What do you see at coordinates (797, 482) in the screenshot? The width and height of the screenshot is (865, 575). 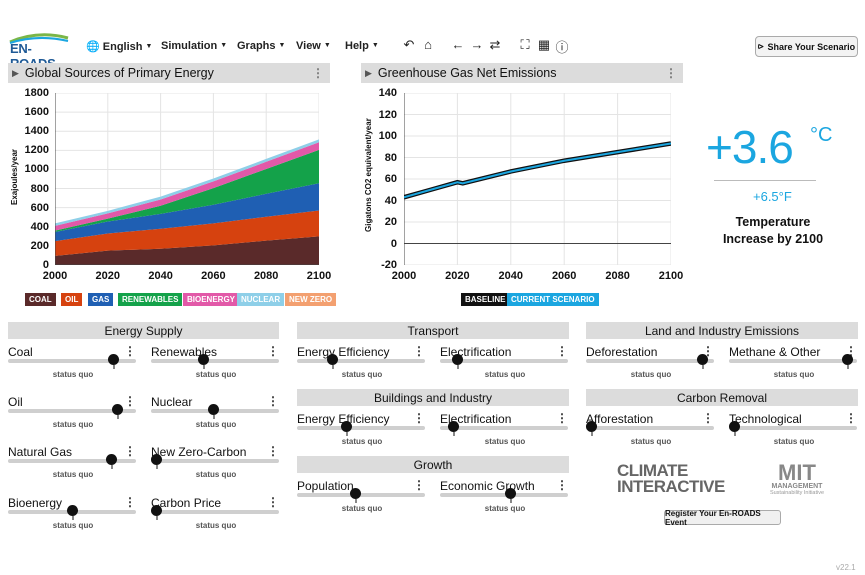 I see `mit-management-logo: MIT MANAGEMENT Sustainability Initiative` at bounding box center [797, 482].